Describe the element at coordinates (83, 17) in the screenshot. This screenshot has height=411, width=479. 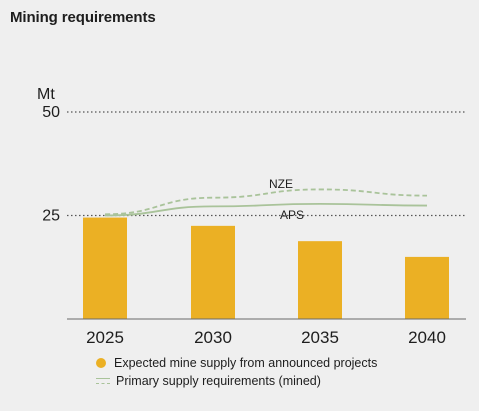
I see `chart-title: Mining requirements` at that location.